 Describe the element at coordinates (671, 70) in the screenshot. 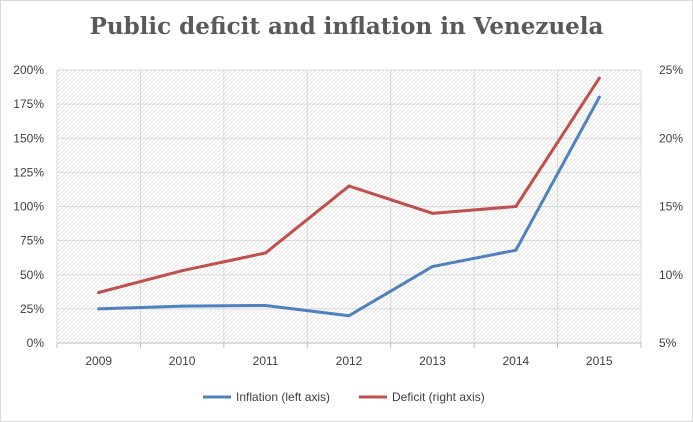

I see `right-axis-tick-label: 25%` at that location.